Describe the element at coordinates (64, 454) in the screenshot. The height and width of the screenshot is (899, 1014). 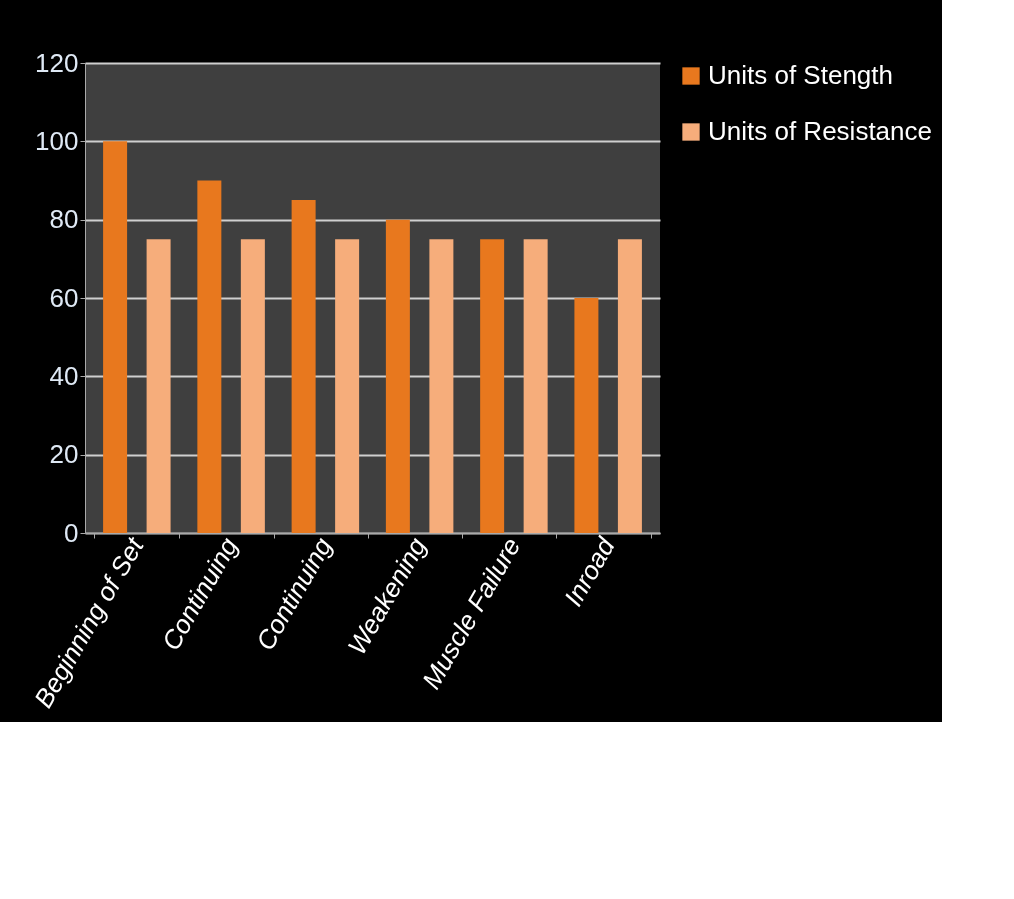
I see `y-tick-label: 20` at that location.